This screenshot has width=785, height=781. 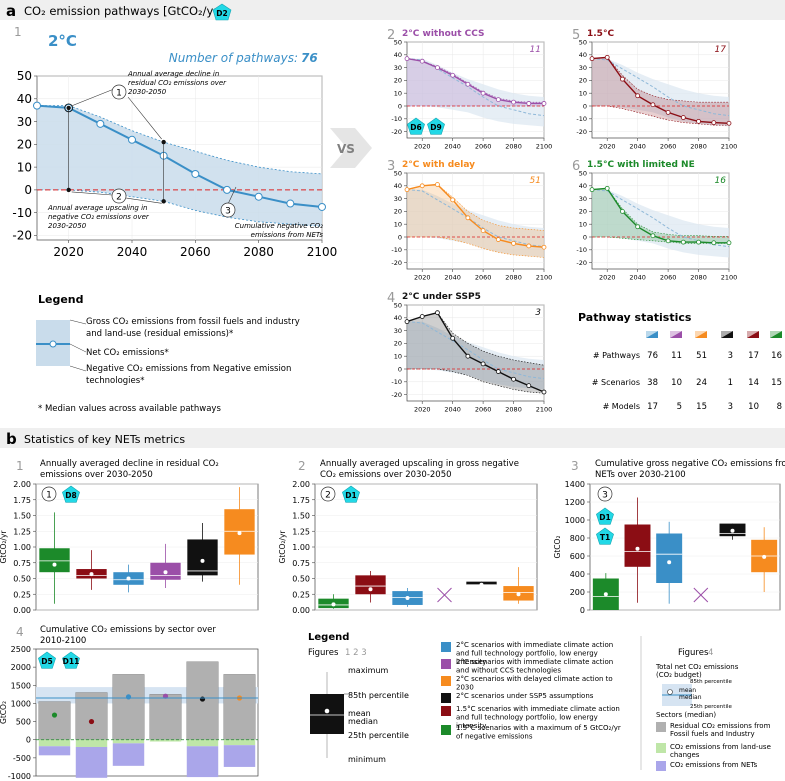 What do you see at coordinates (22, 579) in the screenshot?
I see `y-tick-label: 0.50` at bounding box center [22, 579].